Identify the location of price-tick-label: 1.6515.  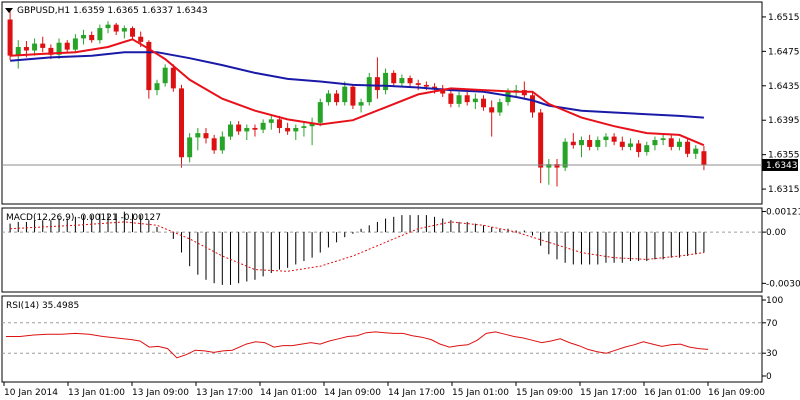
(784, 18).